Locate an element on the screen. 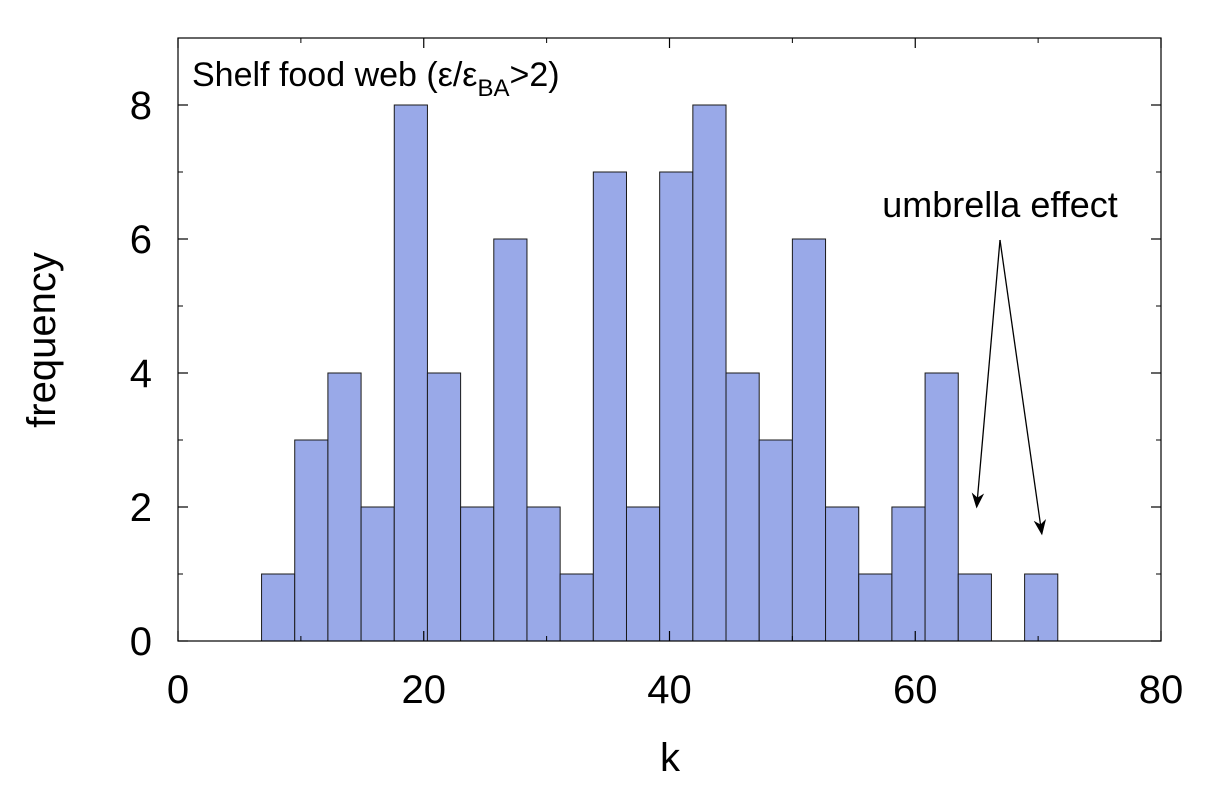  y-tick-label: 8 is located at coordinates (141, 106).